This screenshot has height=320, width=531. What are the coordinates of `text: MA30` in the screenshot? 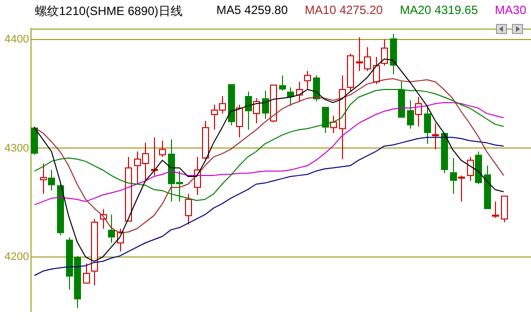 It's located at (510, 11).